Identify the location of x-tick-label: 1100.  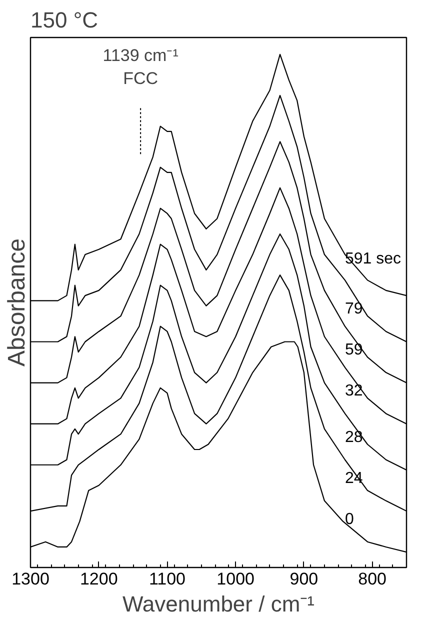
(167, 579).